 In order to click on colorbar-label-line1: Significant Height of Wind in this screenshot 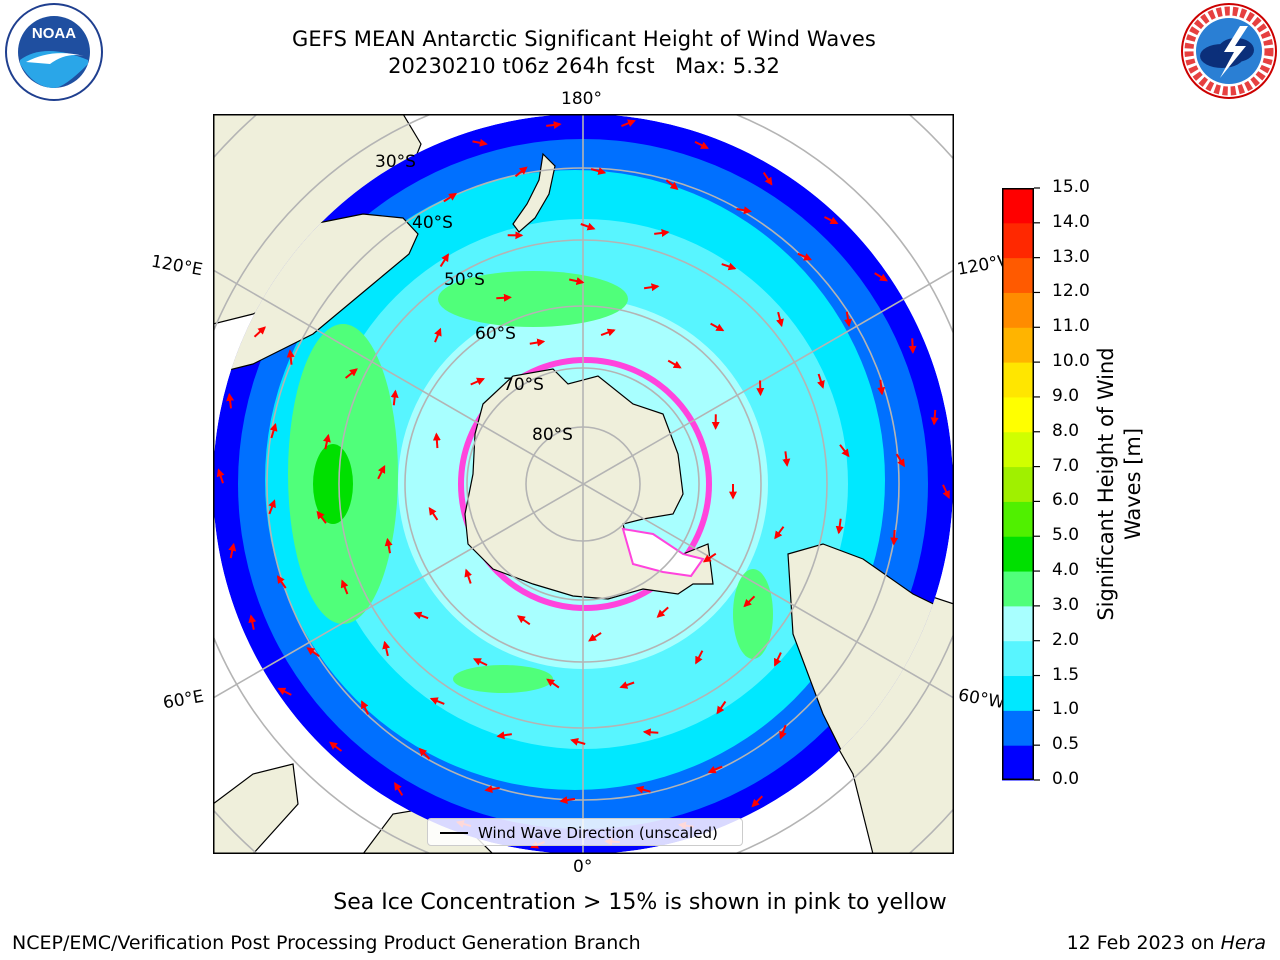, I will do `click(1106, 484)`.